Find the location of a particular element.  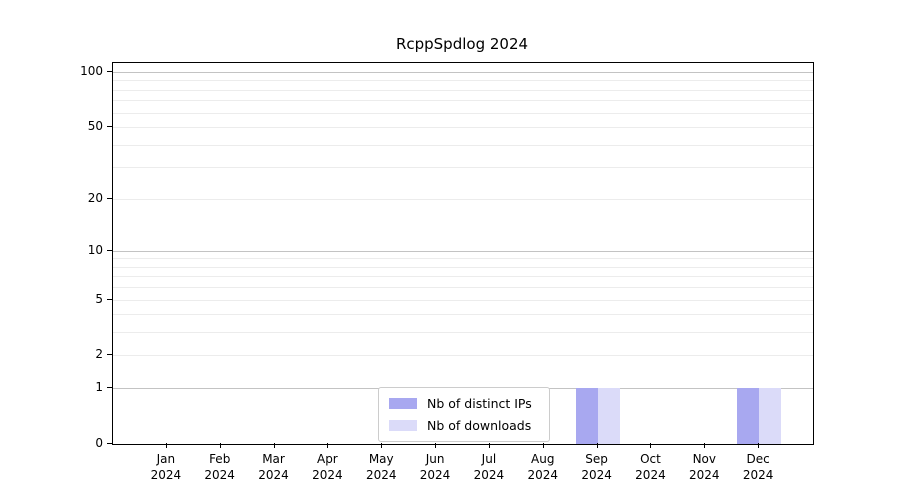

legend-swatch-downloads is located at coordinates (403, 425).